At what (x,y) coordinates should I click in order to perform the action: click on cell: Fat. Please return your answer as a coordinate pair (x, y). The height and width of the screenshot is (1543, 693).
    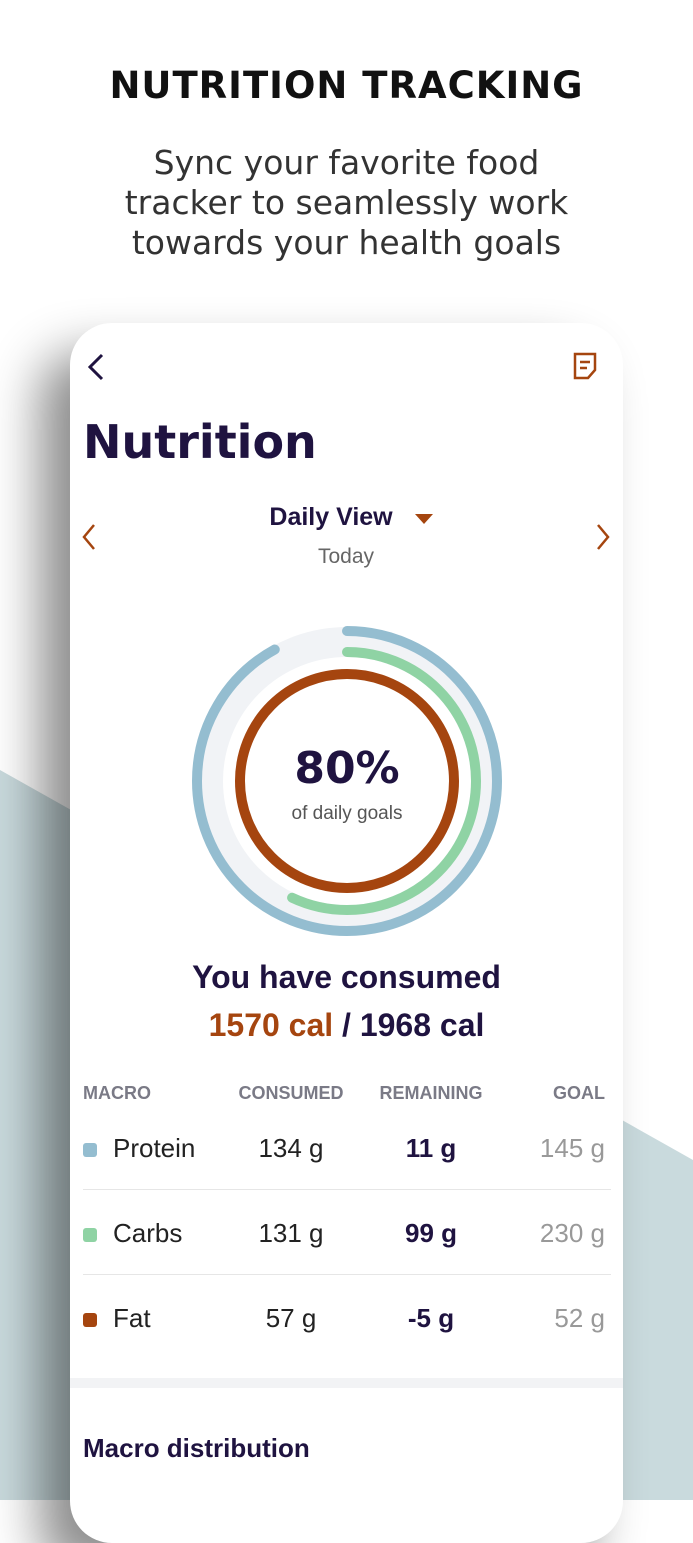
    Looking at the image, I should click on (132, 1318).